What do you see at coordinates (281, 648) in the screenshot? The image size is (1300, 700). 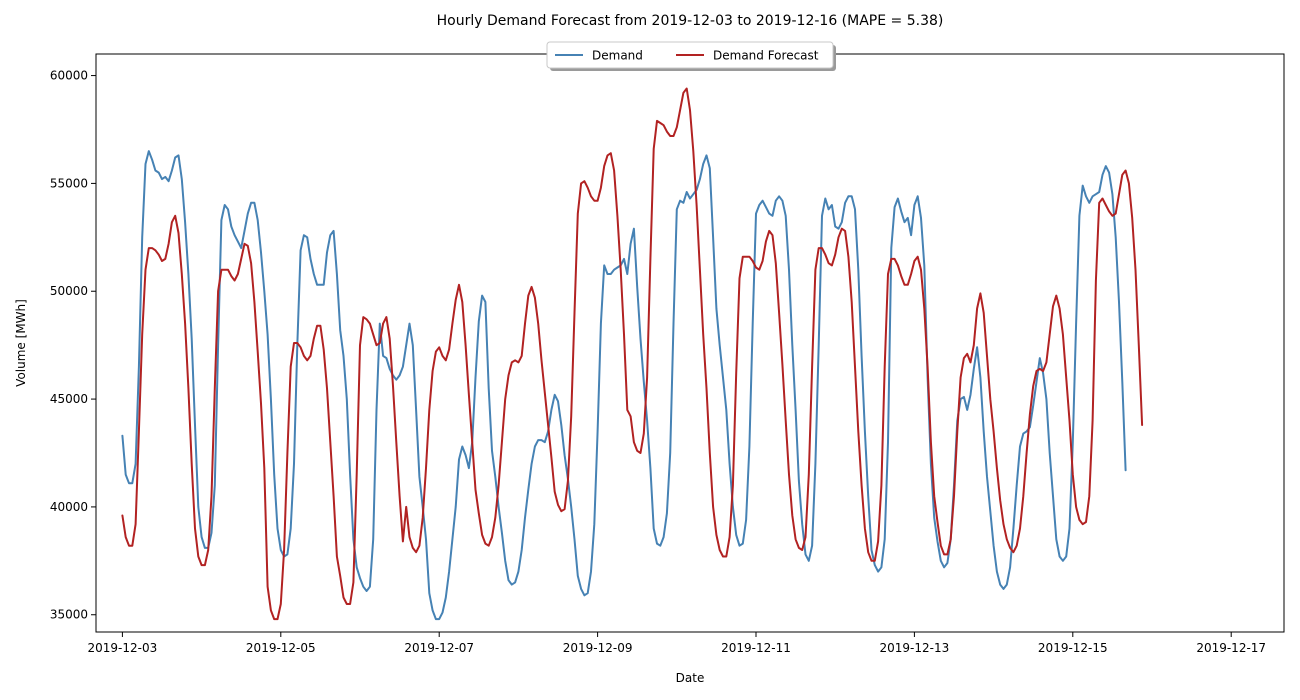 I see `x-tick-label: 2019-12-05` at bounding box center [281, 648].